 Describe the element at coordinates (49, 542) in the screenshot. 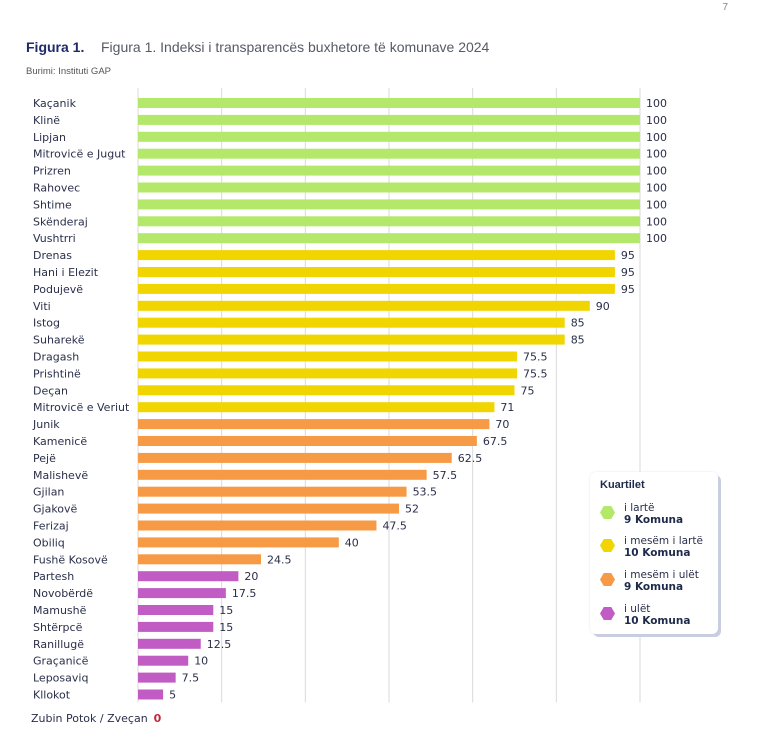

I see `category-label: Obiliq` at that location.